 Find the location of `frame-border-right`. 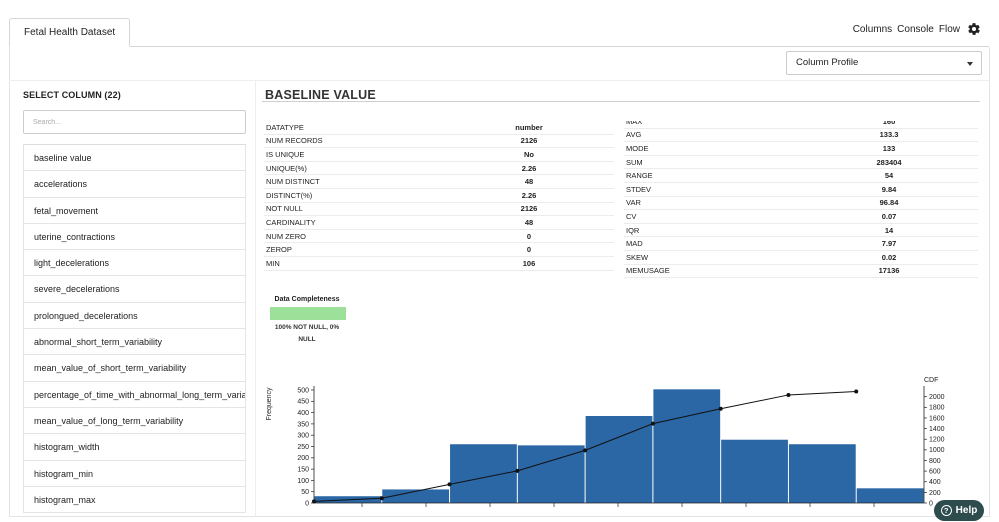

frame-border-right is located at coordinates (989, 282).